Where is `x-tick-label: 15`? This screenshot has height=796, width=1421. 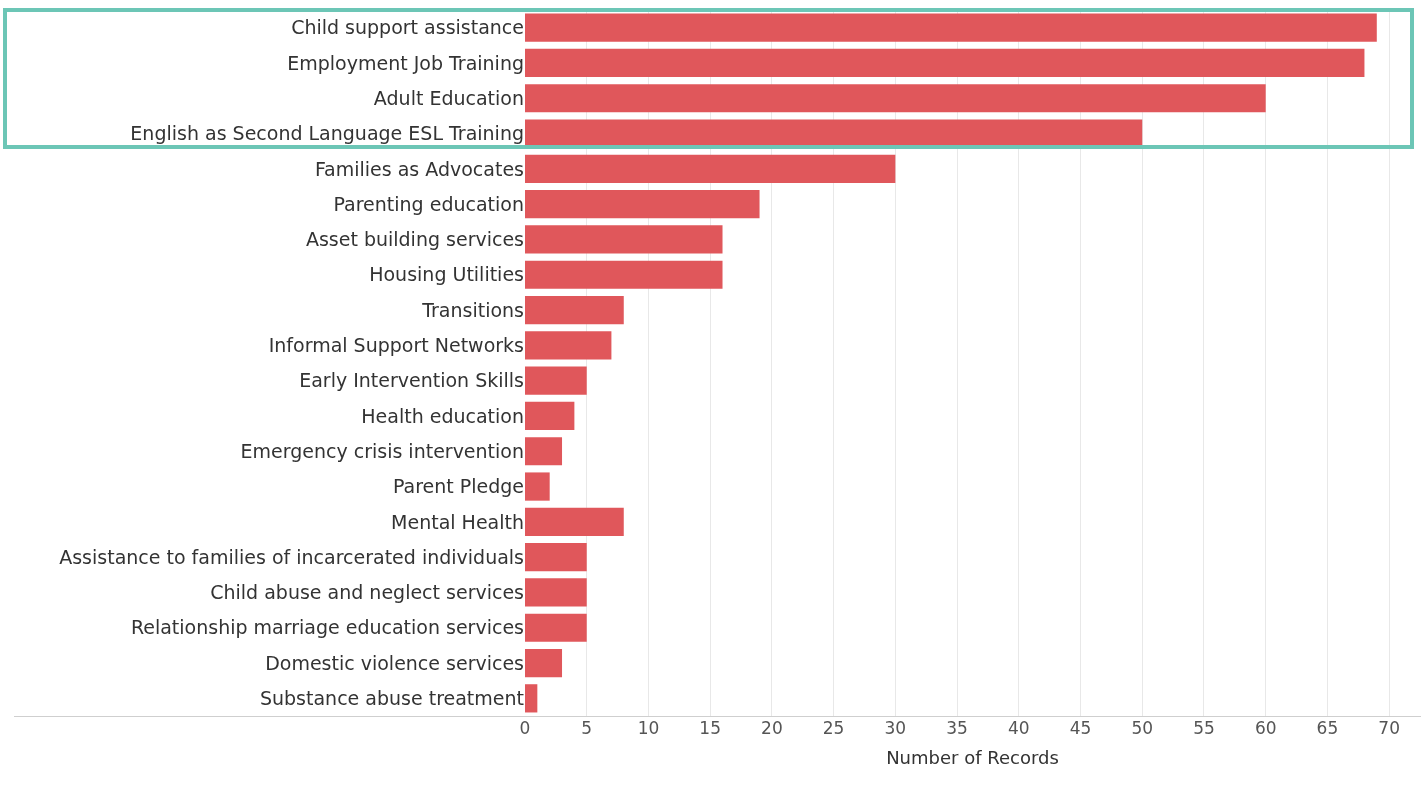
x-tick-label: 15 is located at coordinates (710, 728).